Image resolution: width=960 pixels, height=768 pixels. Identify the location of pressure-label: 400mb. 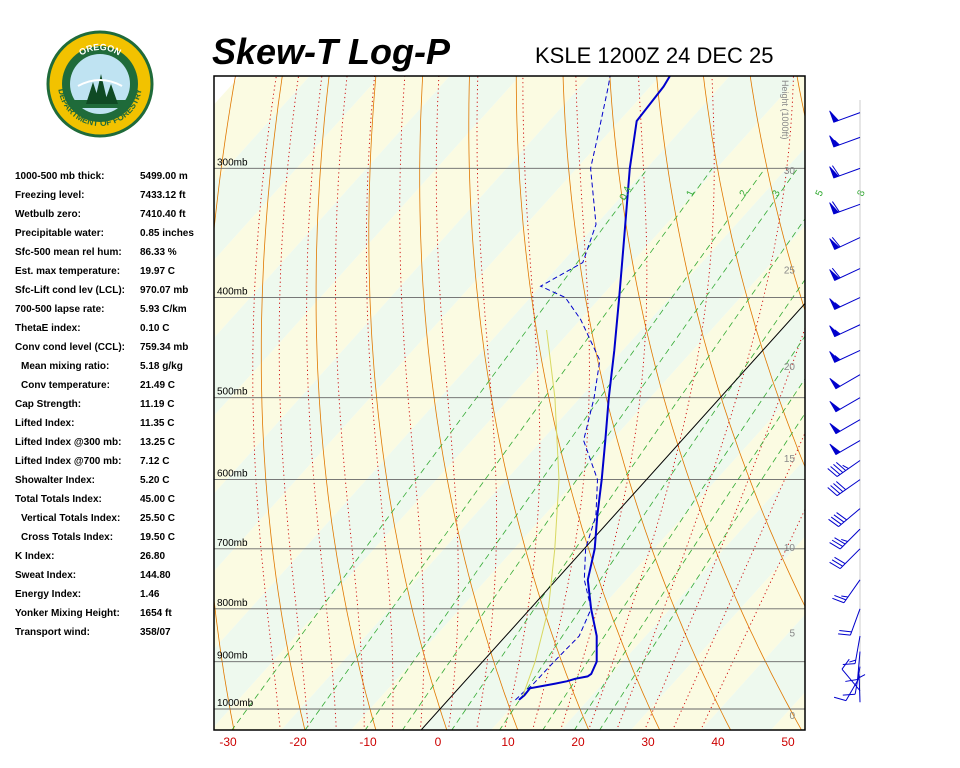
(232, 292).